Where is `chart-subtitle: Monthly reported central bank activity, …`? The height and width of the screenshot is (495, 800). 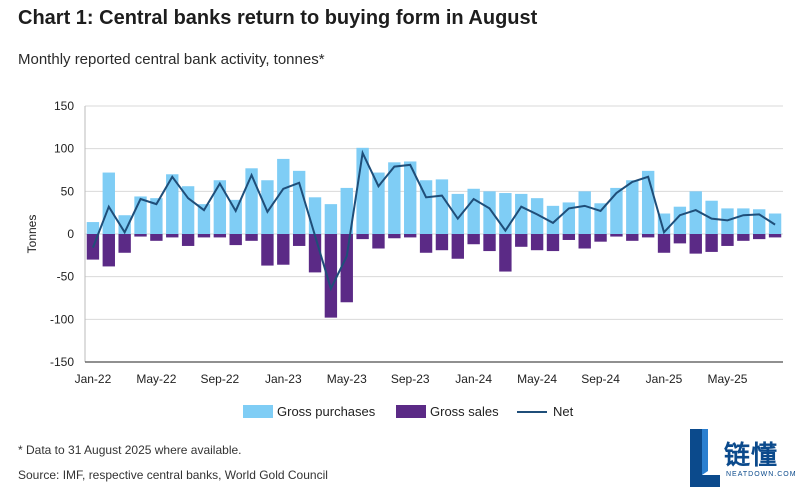 chart-subtitle: Monthly reported central bank activity, … is located at coordinates (171, 59).